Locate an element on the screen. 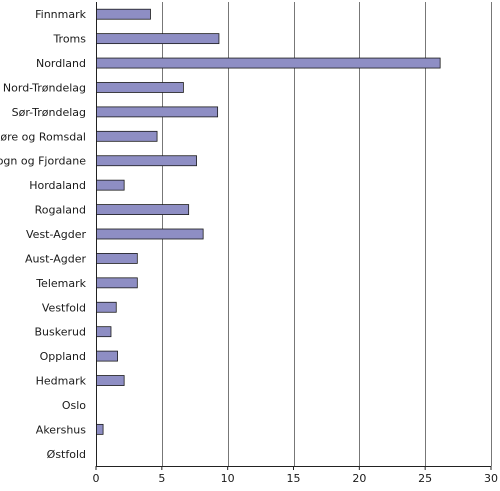 Image resolution: width=500 pixels, height=491 pixels. category-label: Nordland is located at coordinates (61, 63).